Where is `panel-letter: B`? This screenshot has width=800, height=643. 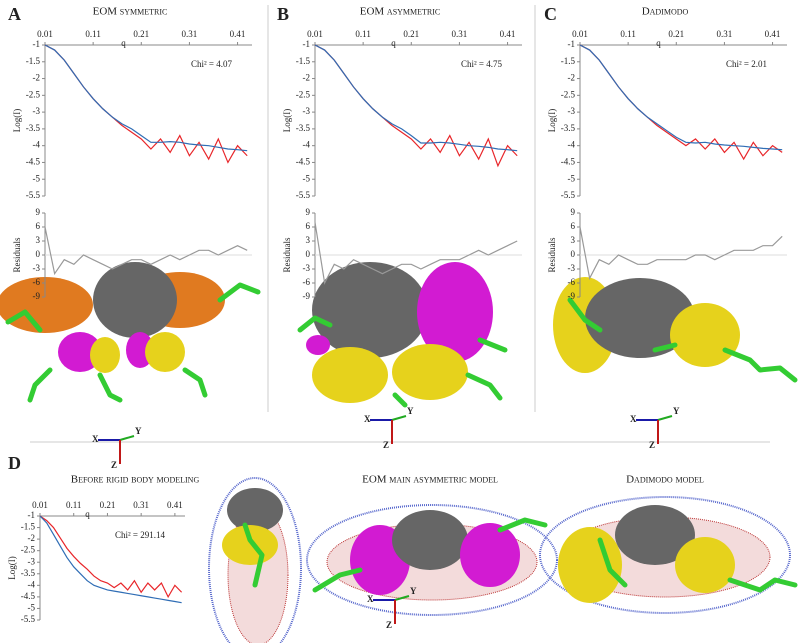 panel-letter: B is located at coordinates (283, 14).